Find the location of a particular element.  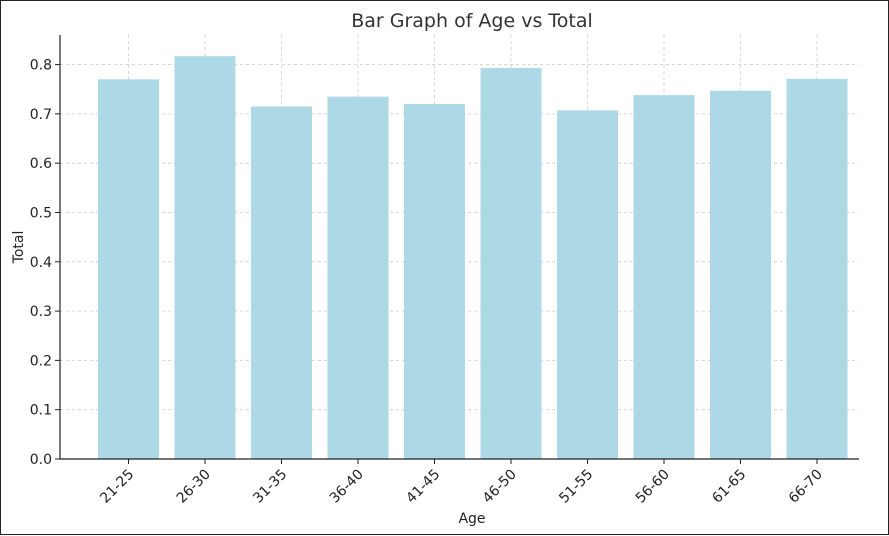

y-axis-label: Total is located at coordinates (19, 248).